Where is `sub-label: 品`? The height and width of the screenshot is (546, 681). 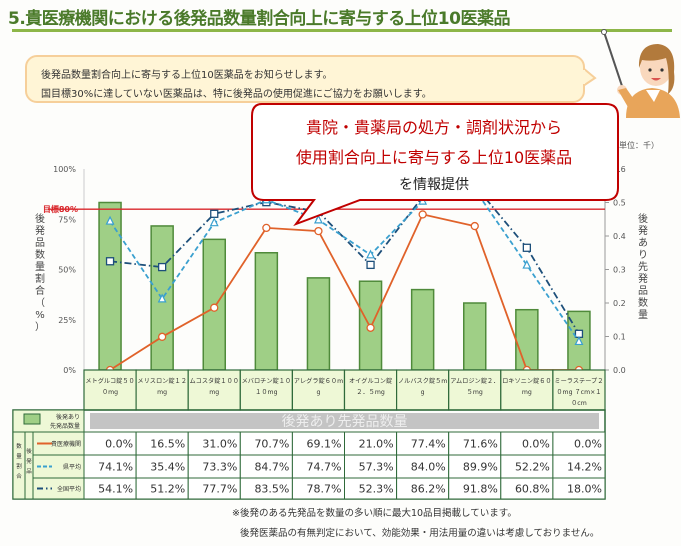 sub-label: 品 is located at coordinates (29, 471).